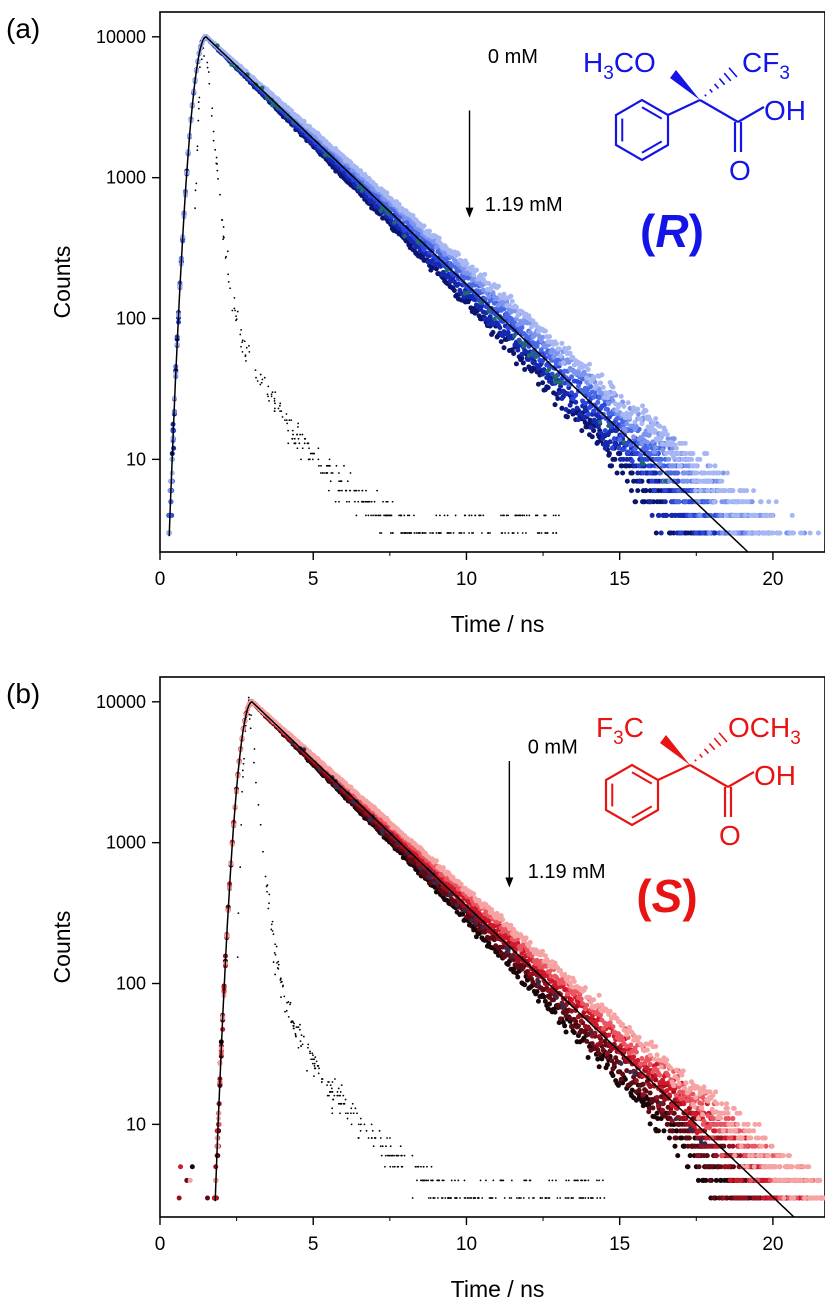 The image size is (825, 1309). Describe the element at coordinates (313, 579) in the screenshot. I see `x-tick-label: 5` at that location.